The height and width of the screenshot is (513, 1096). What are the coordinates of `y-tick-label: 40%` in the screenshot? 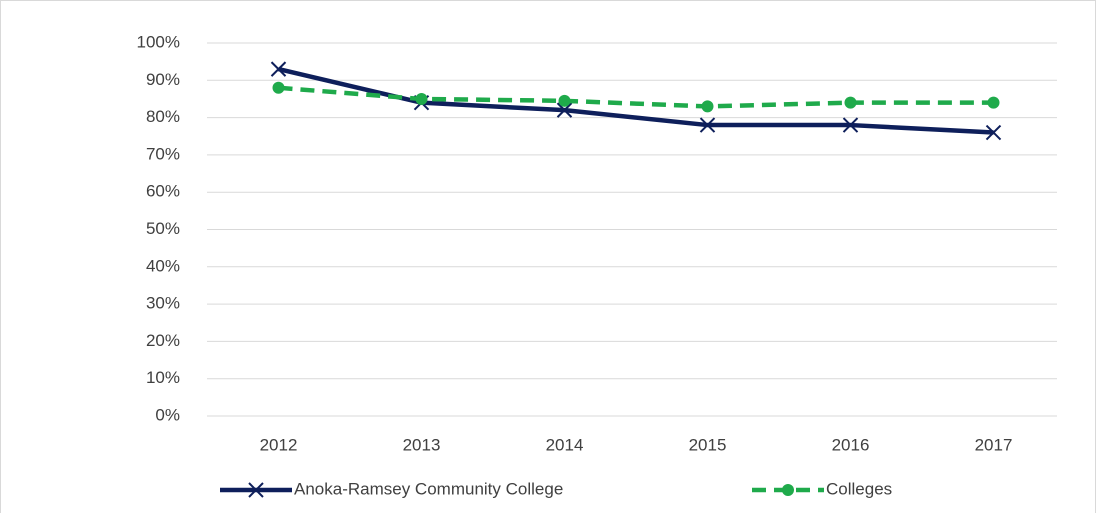 It's located at (163, 265).